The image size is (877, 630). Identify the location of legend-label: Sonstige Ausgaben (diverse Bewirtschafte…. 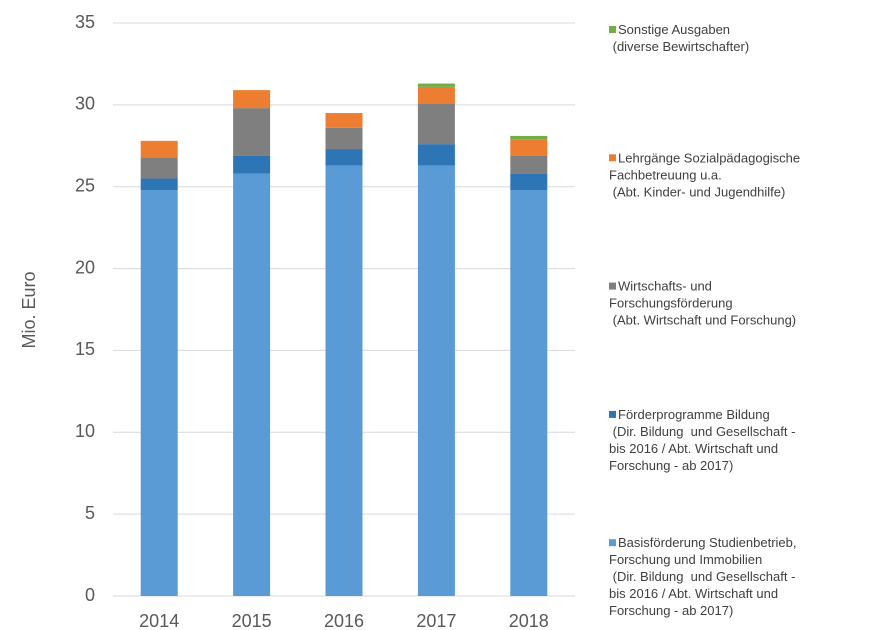
(679, 38).